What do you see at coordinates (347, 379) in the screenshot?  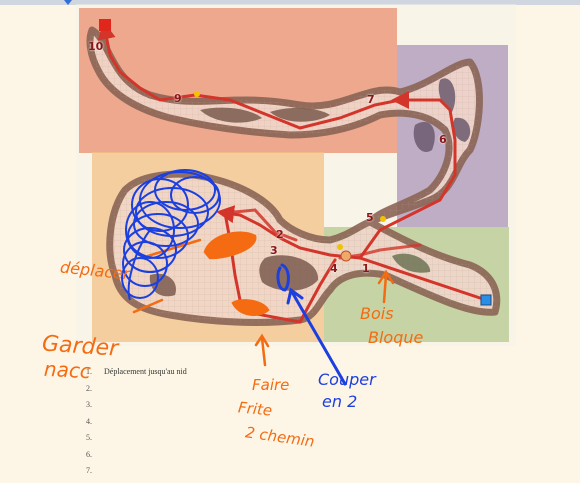 I see `annotation-couper-line1: Couper` at bounding box center [347, 379].